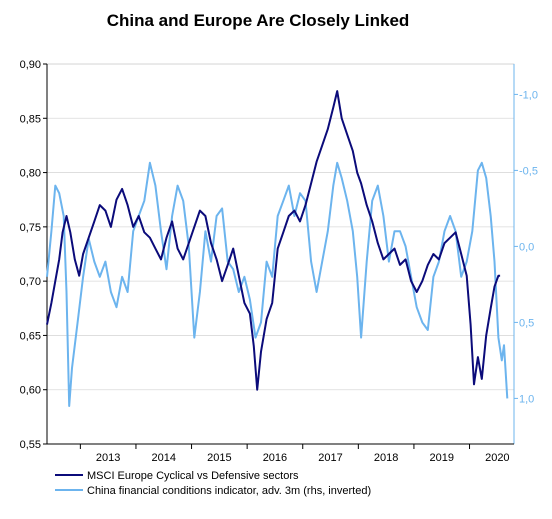  What do you see at coordinates (30, 391) in the screenshot?
I see `left-tick-label: 0,60` at bounding box center [30, 391].